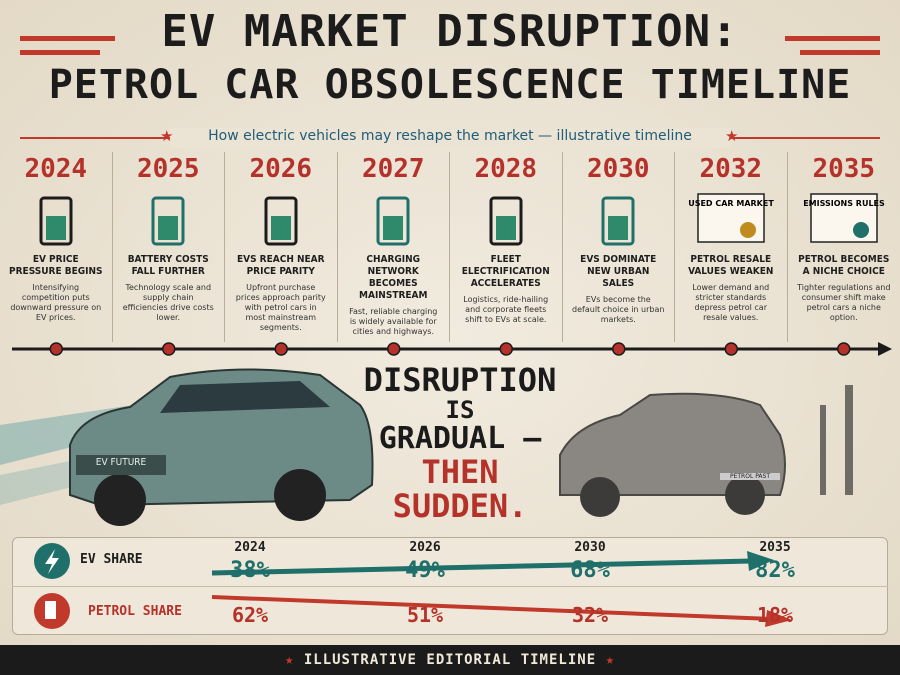 This screenshot has height=675, width=900. Describe the element at coordinates (393, 169) in the screenshot. I see `year: 2027` at that location.